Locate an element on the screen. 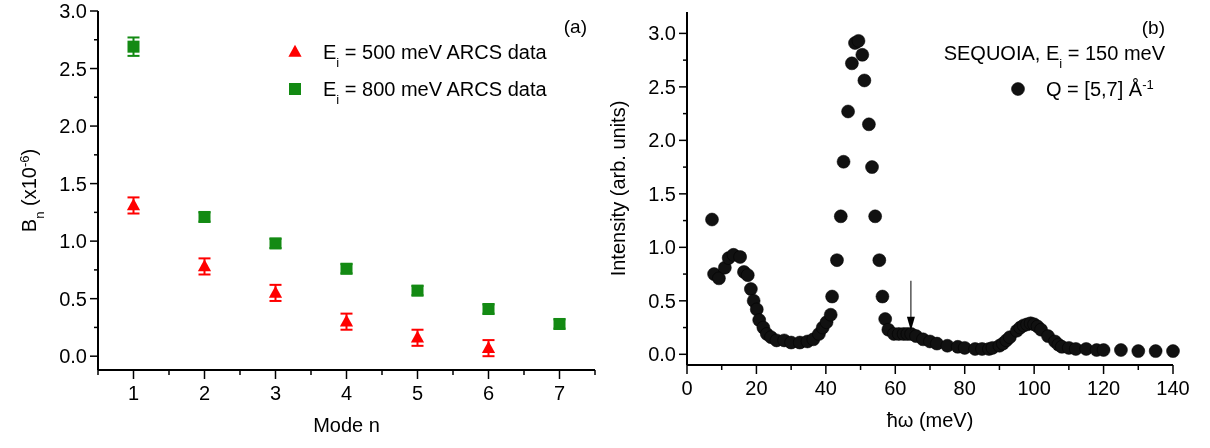  annotation: (b) is located at coordinates (1153, 27).